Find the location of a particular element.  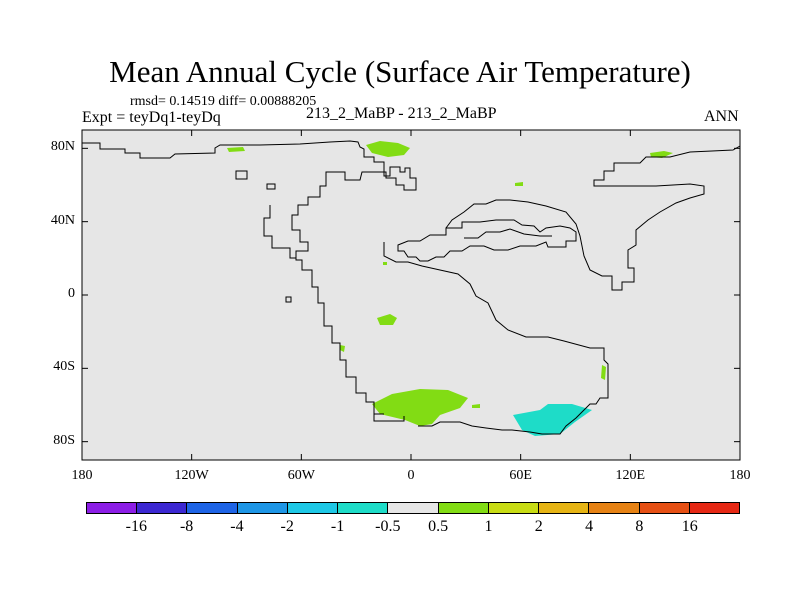

anomaly-region-sh-edge is located at coordinates (342, 348).